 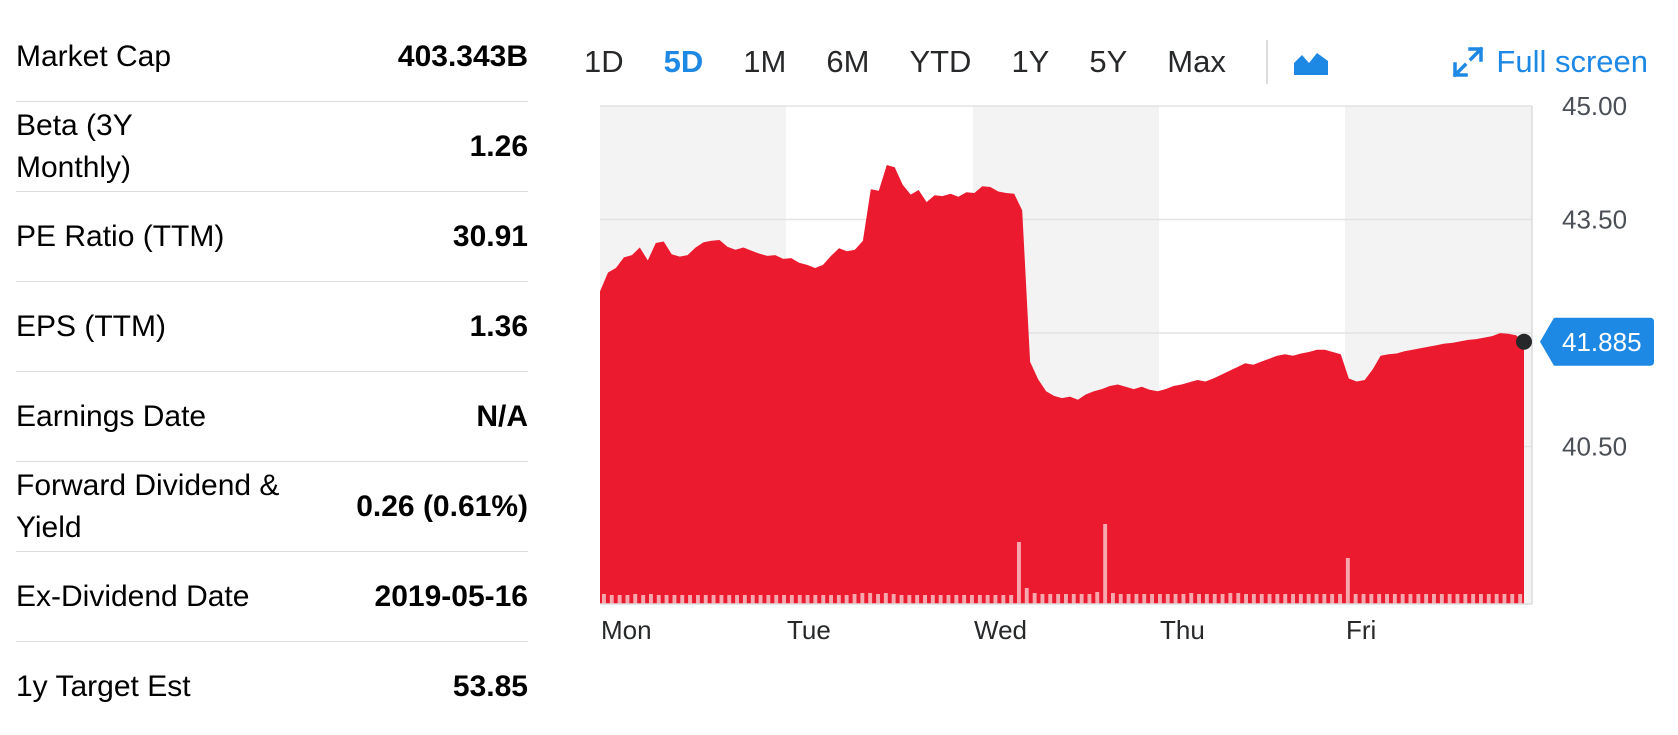 I want to click on y-axis: 45.00 43.50 40.50, so click(x=1594, y=276).